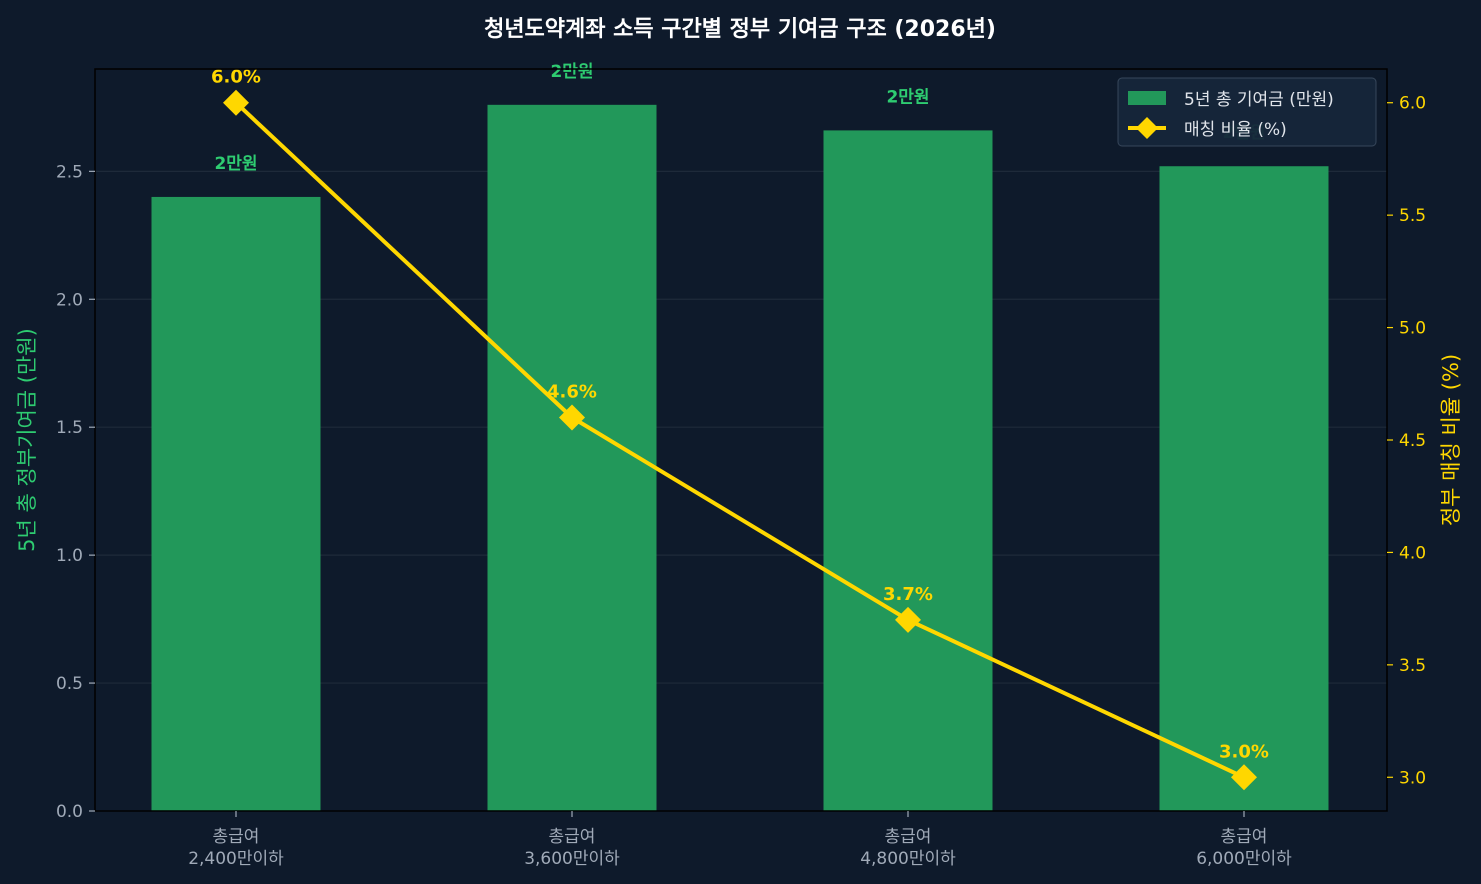 The image size is (1481, 884). I want to click on ratio-label-1: 6.0%, so click(236, 77).